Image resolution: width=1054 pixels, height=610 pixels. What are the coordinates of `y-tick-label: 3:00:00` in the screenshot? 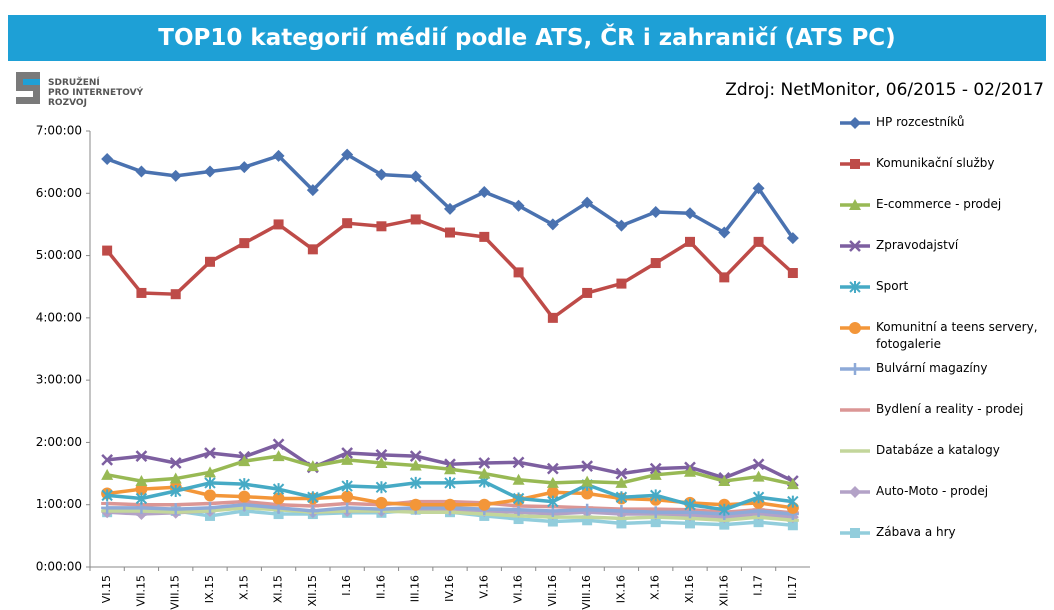 It's located at (59, 380).